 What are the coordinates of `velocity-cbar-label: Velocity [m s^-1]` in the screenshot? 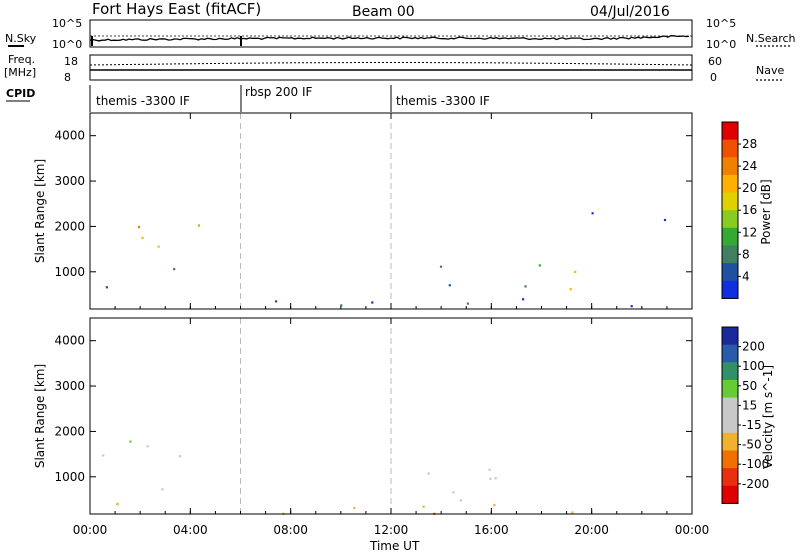 It's located at (768, 417).